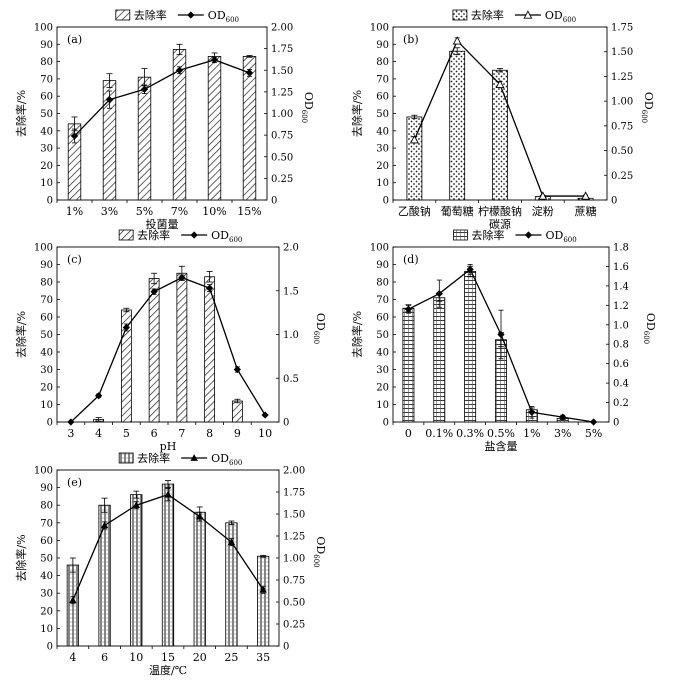 The image size is (677, 688). I want to click on x-axis-label: 盐含量, so click(501, 446).